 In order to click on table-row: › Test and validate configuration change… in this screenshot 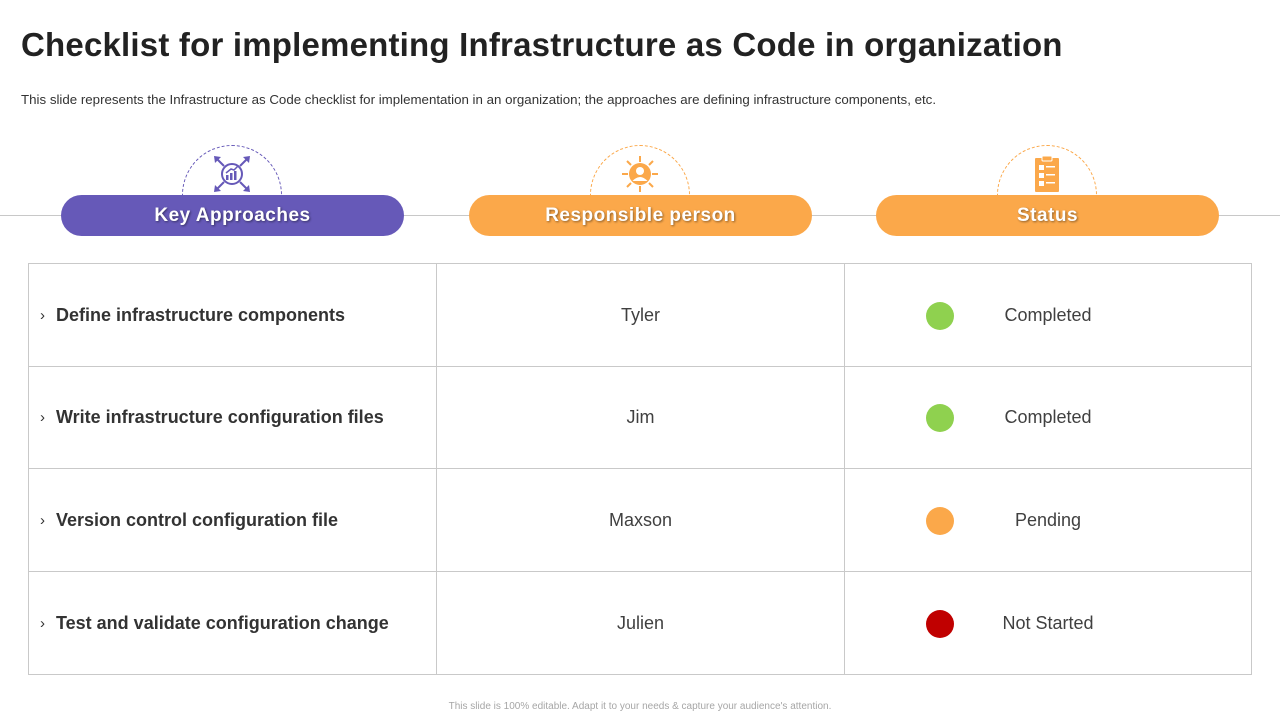, I will do `click(640, 623)`.